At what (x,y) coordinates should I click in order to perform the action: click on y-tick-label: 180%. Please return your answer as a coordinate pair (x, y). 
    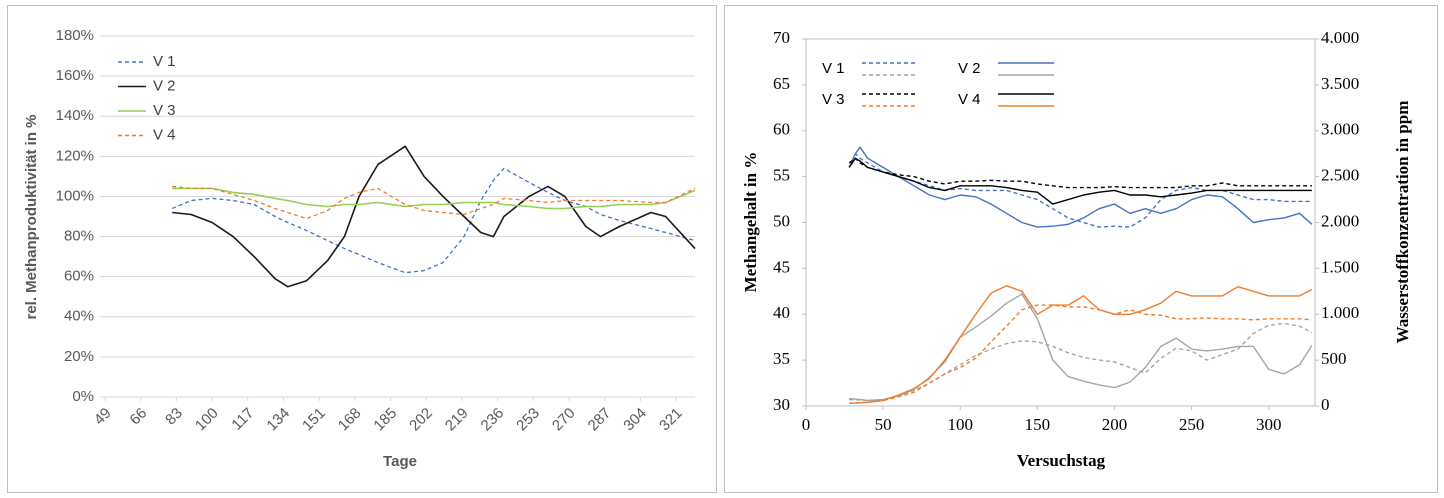
    Looking at the image, I should click on (75, 35).